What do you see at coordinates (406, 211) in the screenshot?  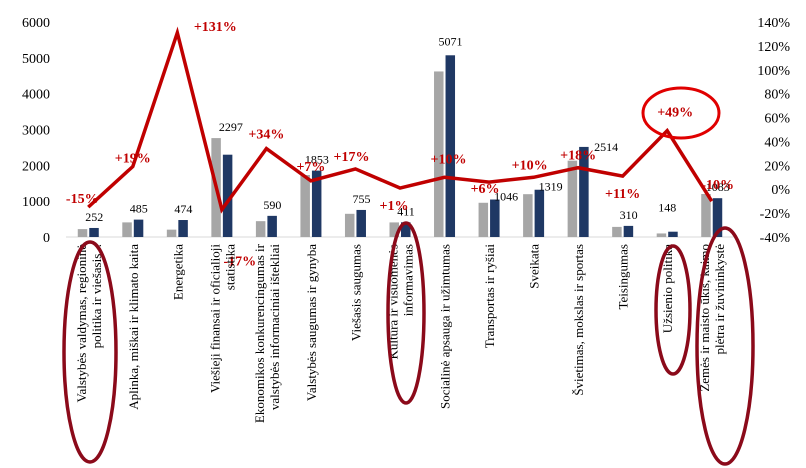 I see `bar-value-label: 411` at bounding box center [406, 211].